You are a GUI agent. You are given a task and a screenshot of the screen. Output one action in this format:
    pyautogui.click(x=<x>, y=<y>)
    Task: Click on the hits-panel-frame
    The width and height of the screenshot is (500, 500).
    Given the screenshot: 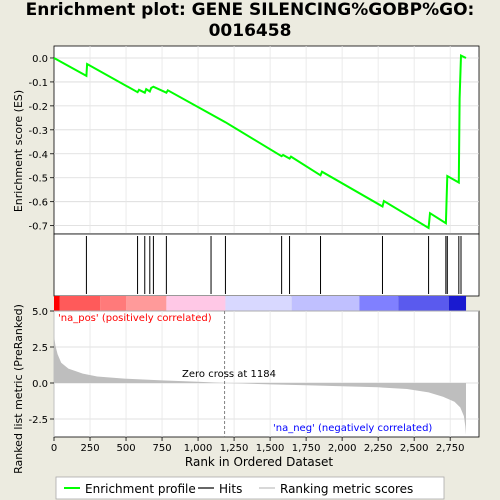 What is the action you would take?
    pyautogui.click(x=266, y=265)
    